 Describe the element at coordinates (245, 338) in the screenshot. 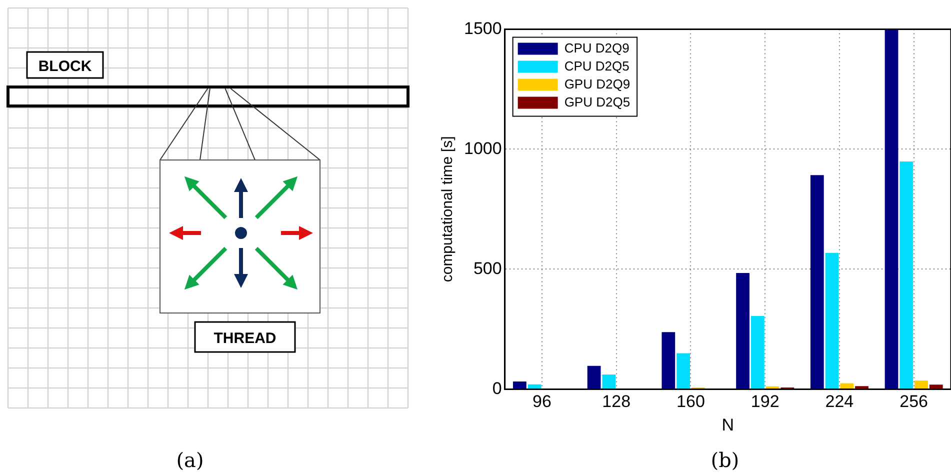

I see `text: THREAD` at that location.